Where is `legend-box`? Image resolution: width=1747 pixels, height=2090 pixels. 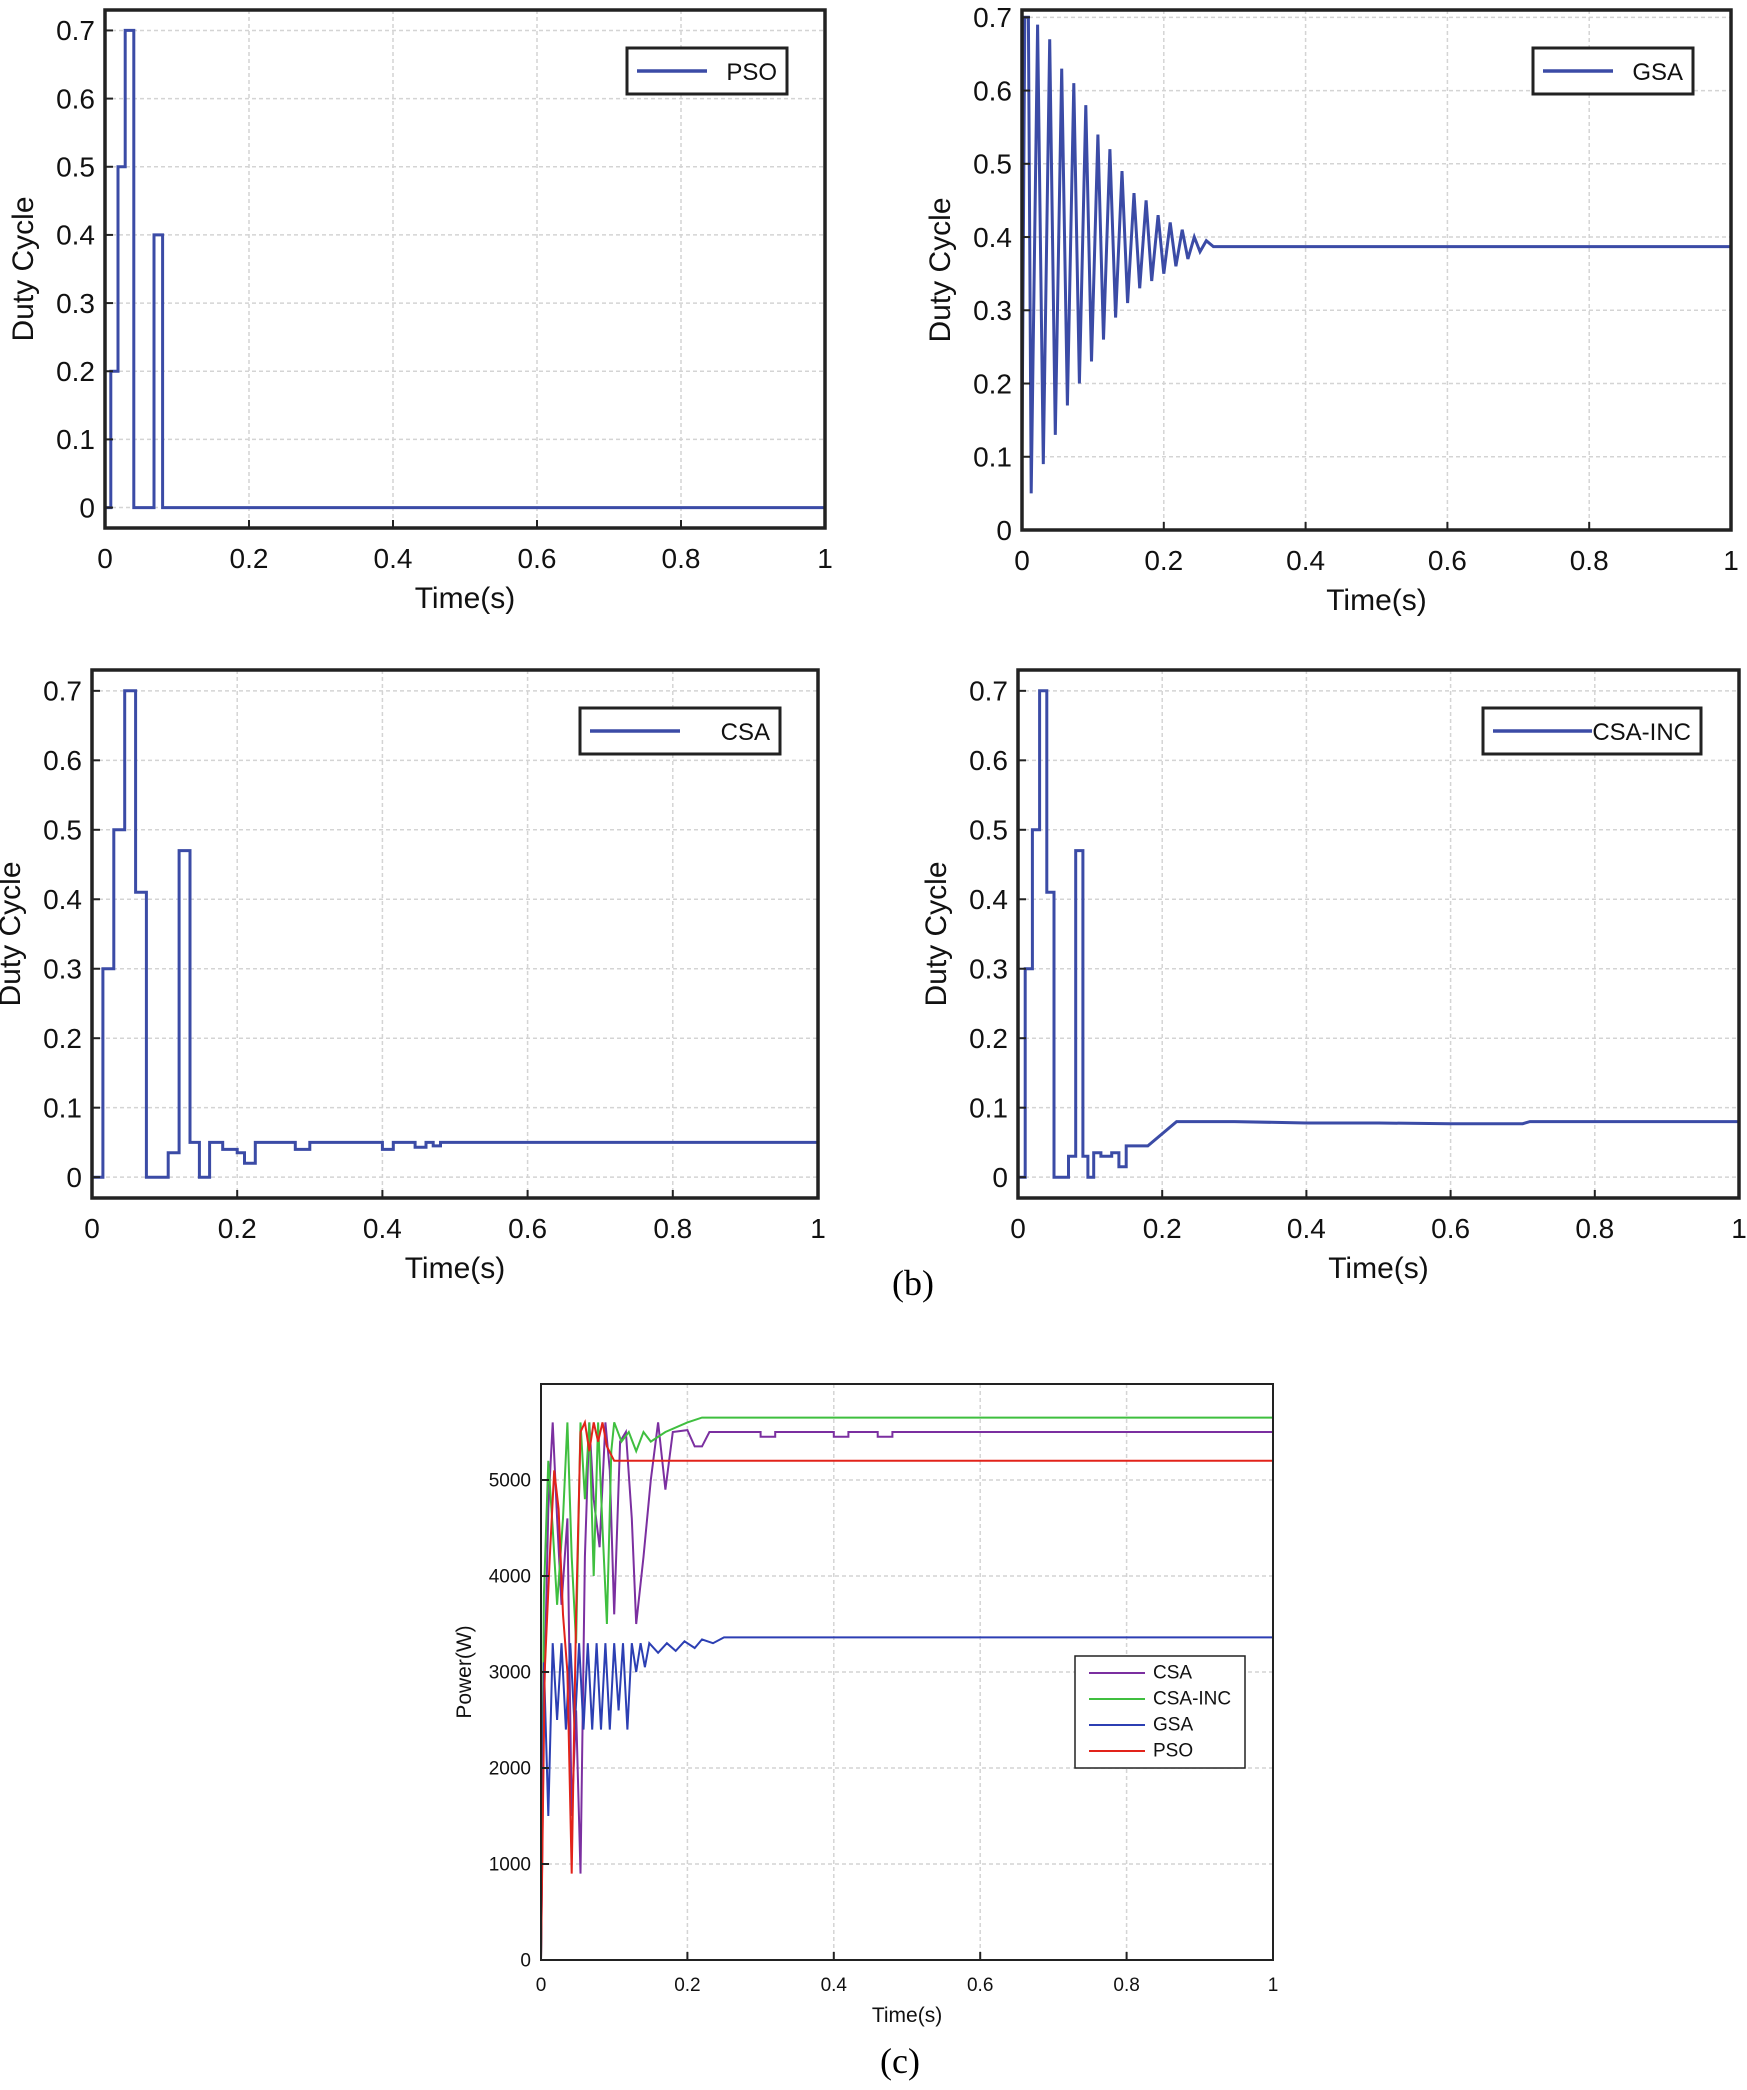
legend-box is located at coordinates (1160, 1712).